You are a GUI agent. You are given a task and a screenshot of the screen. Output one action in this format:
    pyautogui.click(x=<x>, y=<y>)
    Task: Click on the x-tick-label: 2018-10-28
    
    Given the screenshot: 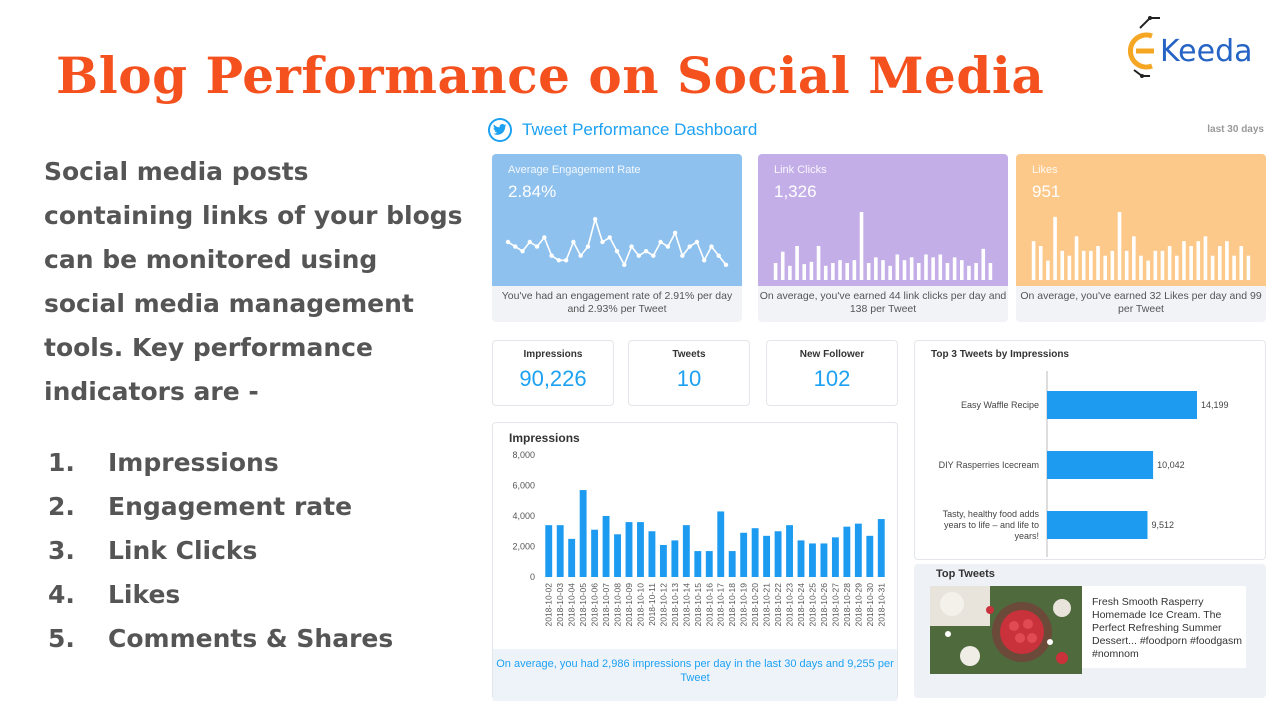 What is the action you would take?
    pyautogui.click(x=847, y=605)
    